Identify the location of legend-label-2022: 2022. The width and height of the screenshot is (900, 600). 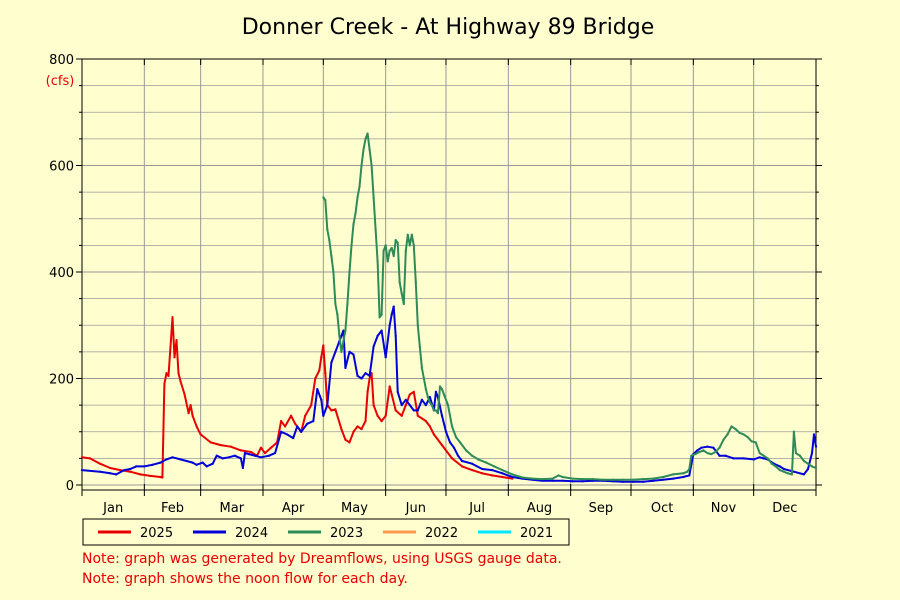
(441, 533).